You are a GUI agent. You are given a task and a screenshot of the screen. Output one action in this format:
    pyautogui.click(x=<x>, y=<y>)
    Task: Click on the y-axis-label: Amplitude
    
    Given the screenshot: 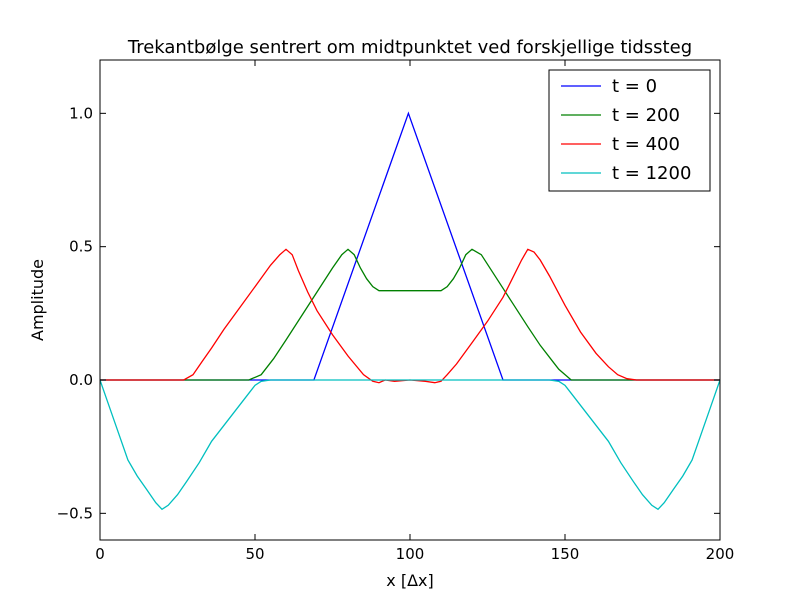 What is the action you would take?
    pyautogui.click(x=37, y=300)
    